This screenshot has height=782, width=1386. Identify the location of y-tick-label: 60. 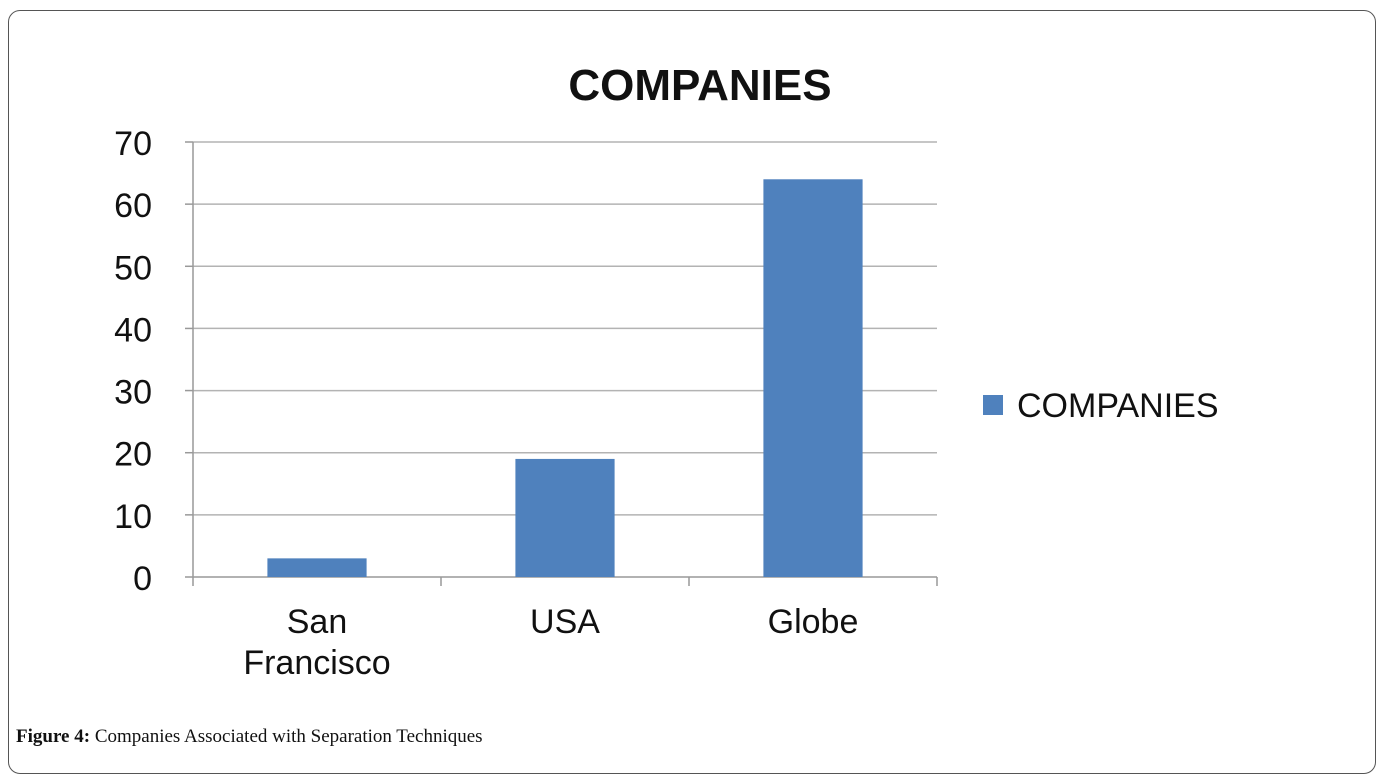
(133, 206).